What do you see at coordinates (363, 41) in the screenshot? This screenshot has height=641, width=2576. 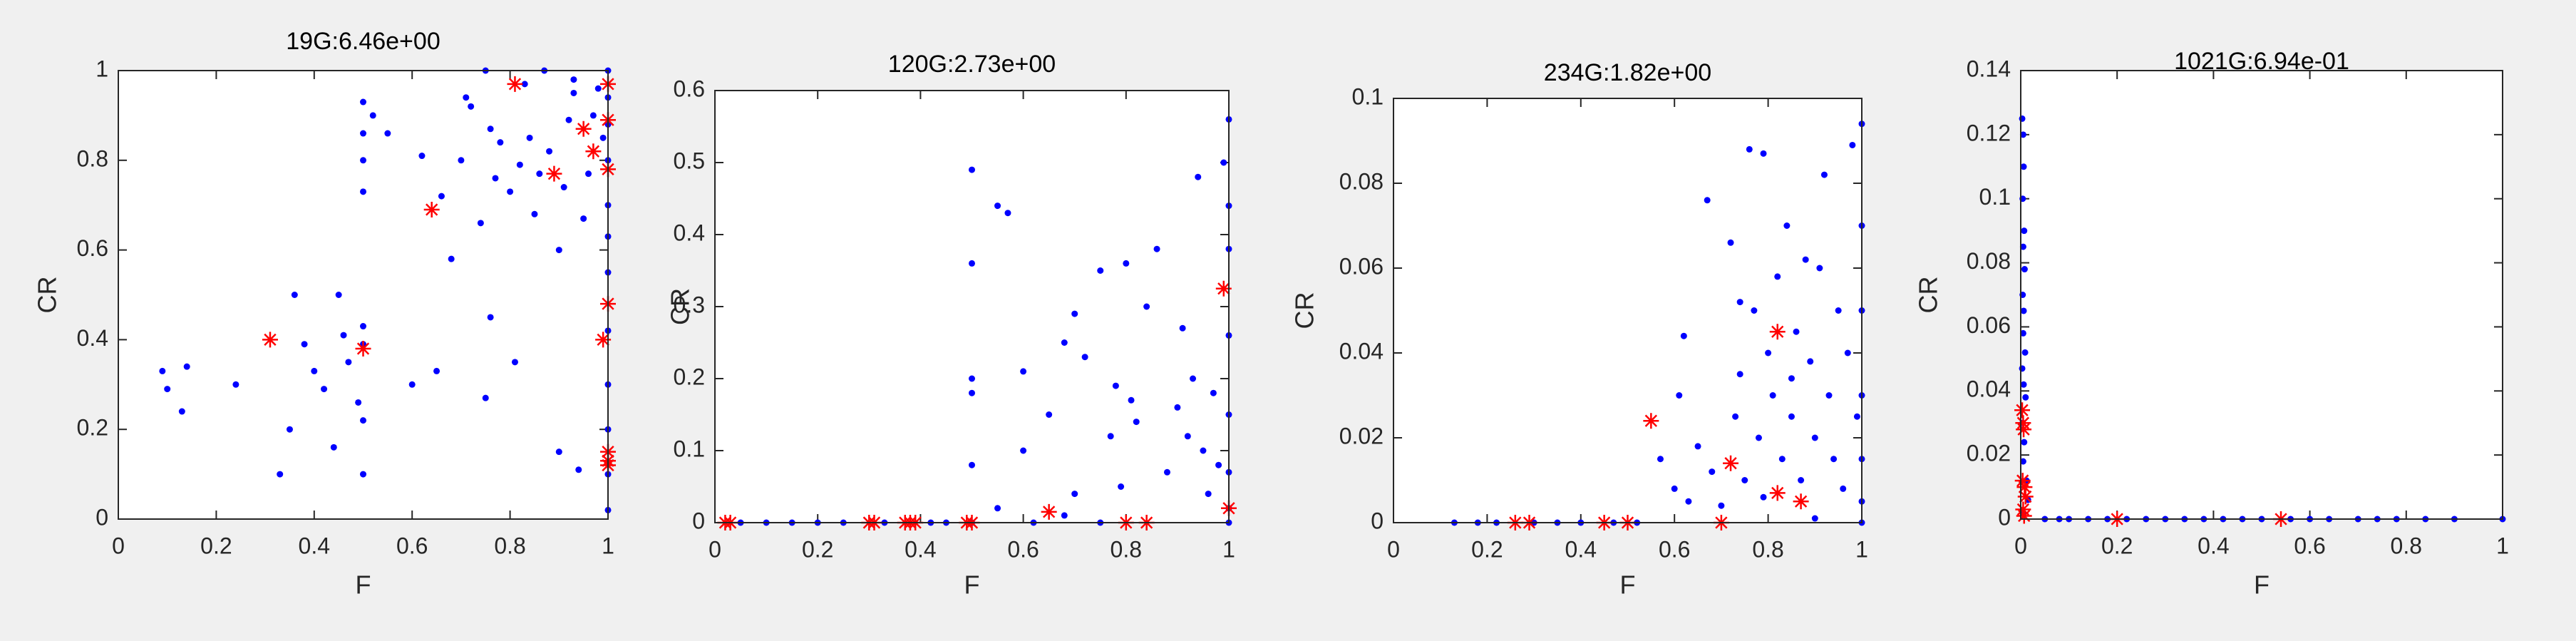 I see `chart-title: 19G:6.46e+00` at bounding box center [363, 41].